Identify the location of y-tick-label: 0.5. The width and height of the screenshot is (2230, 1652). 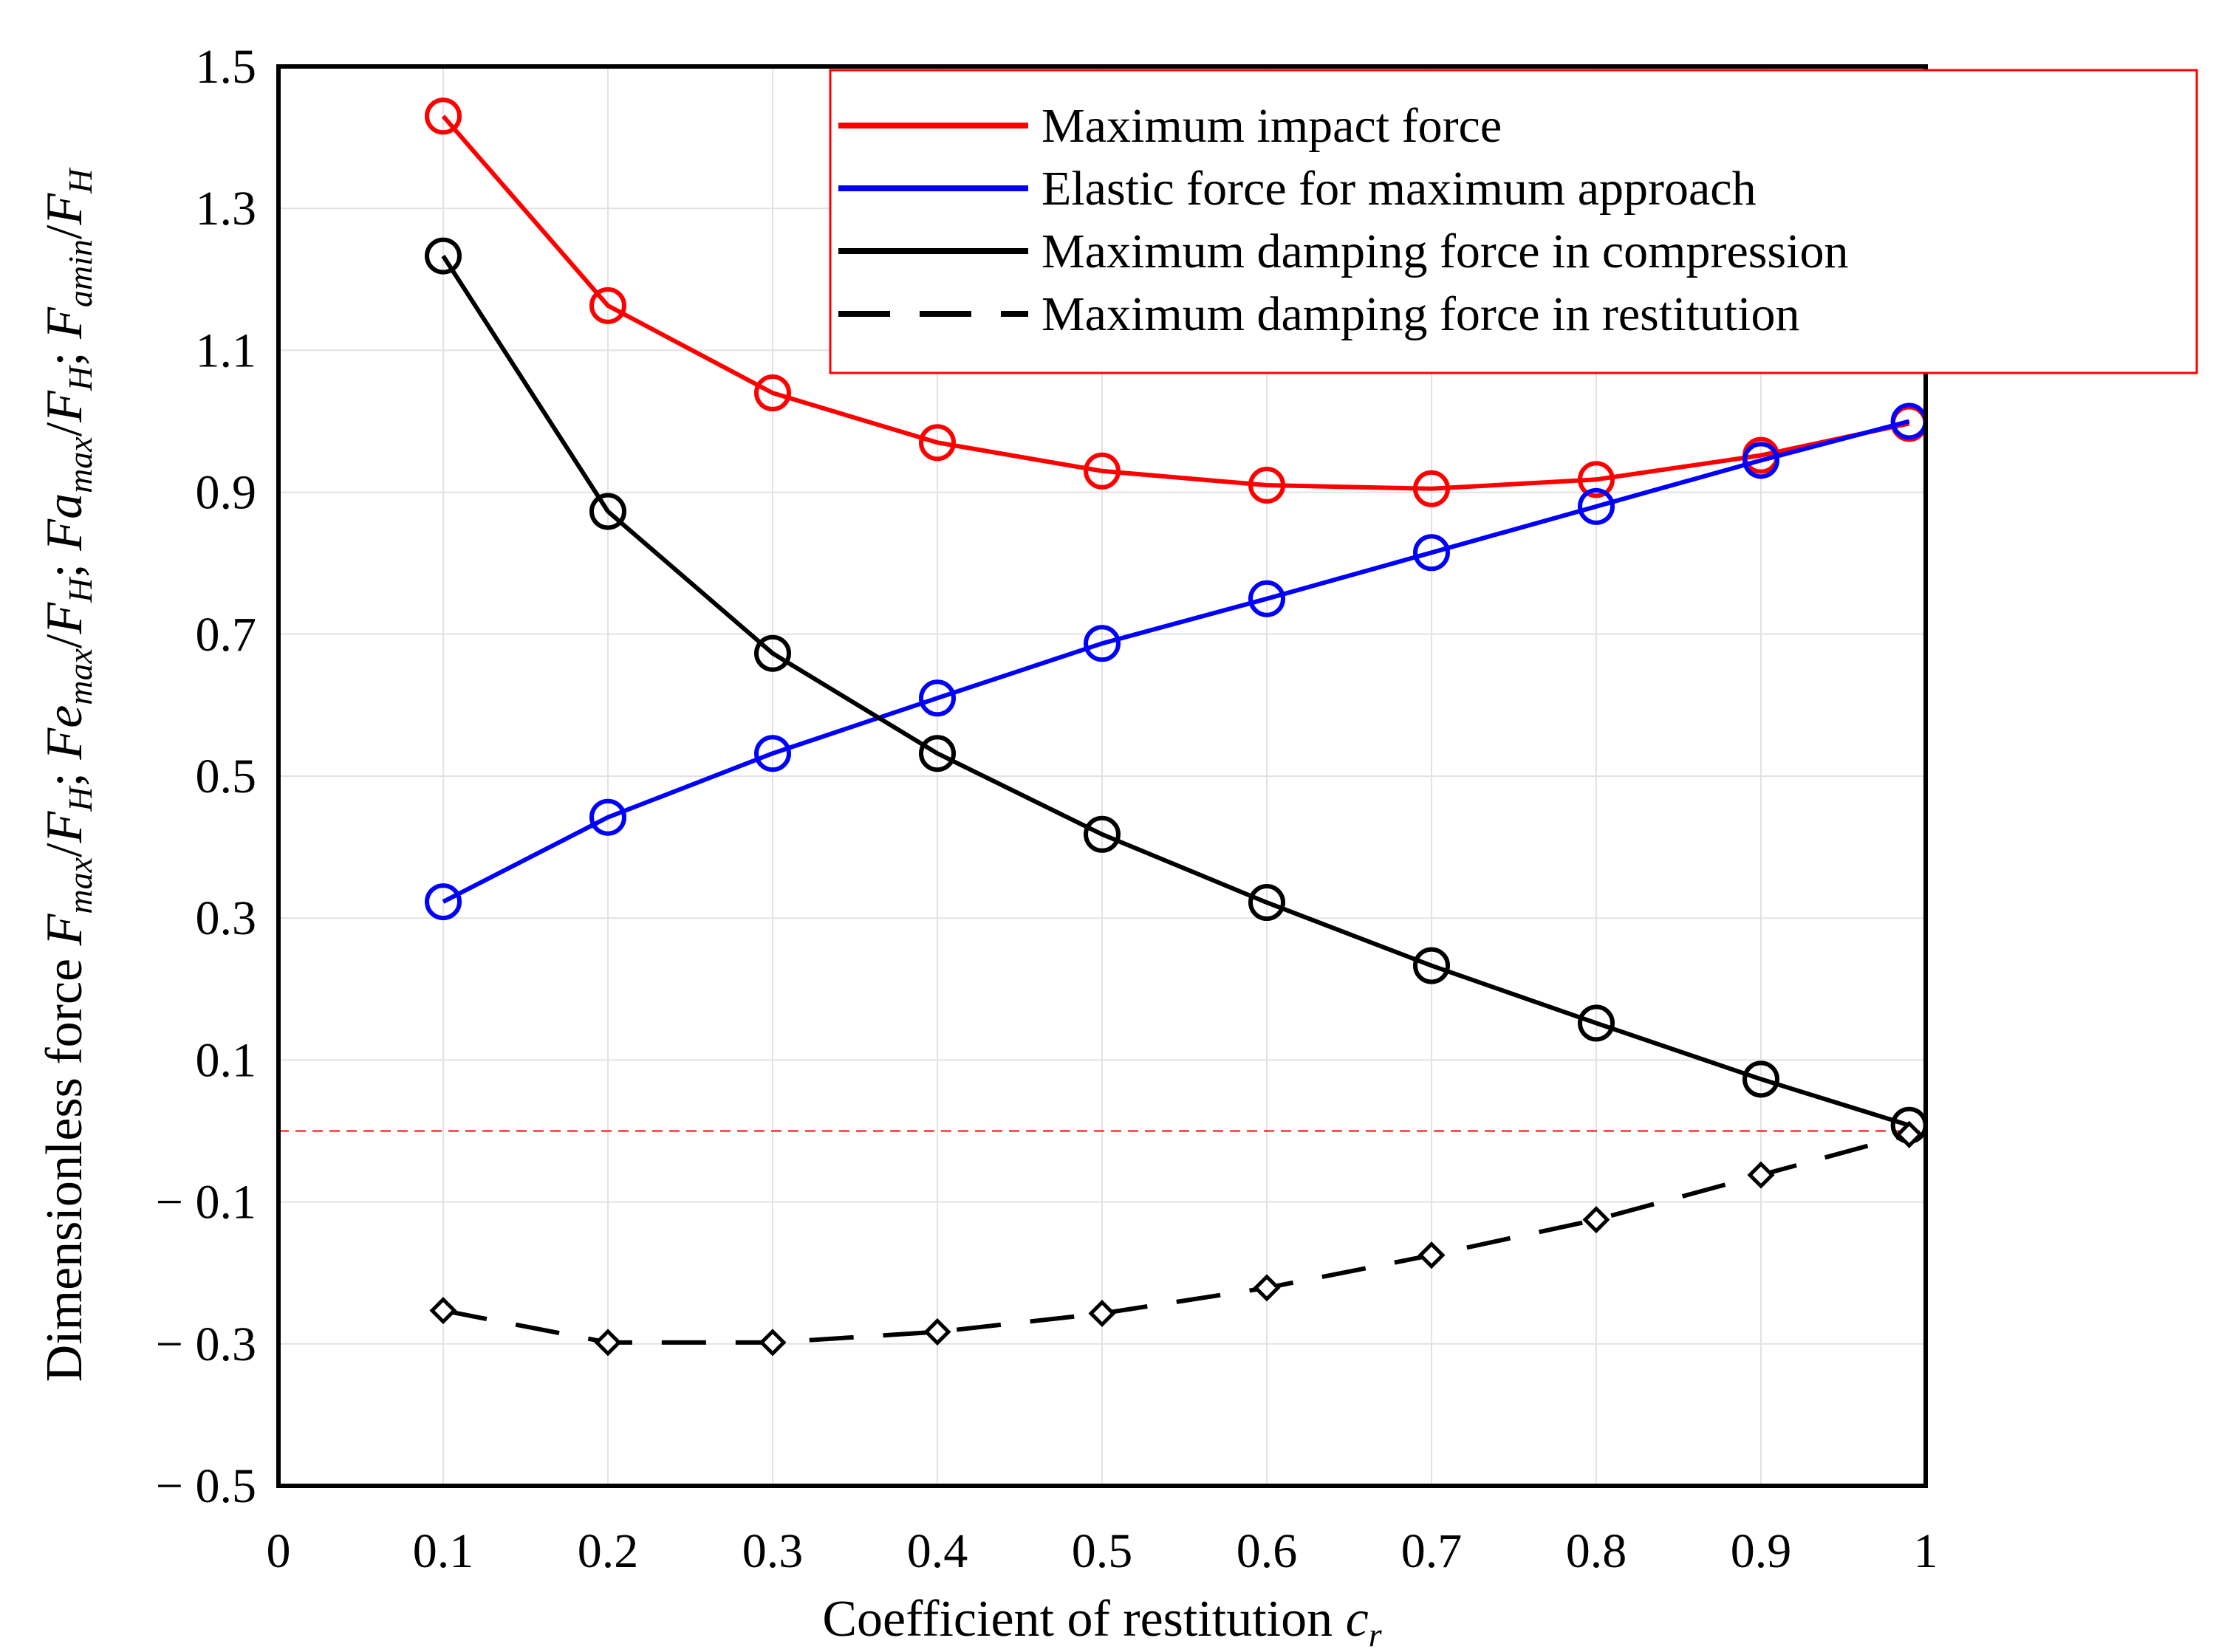
(226, 776).